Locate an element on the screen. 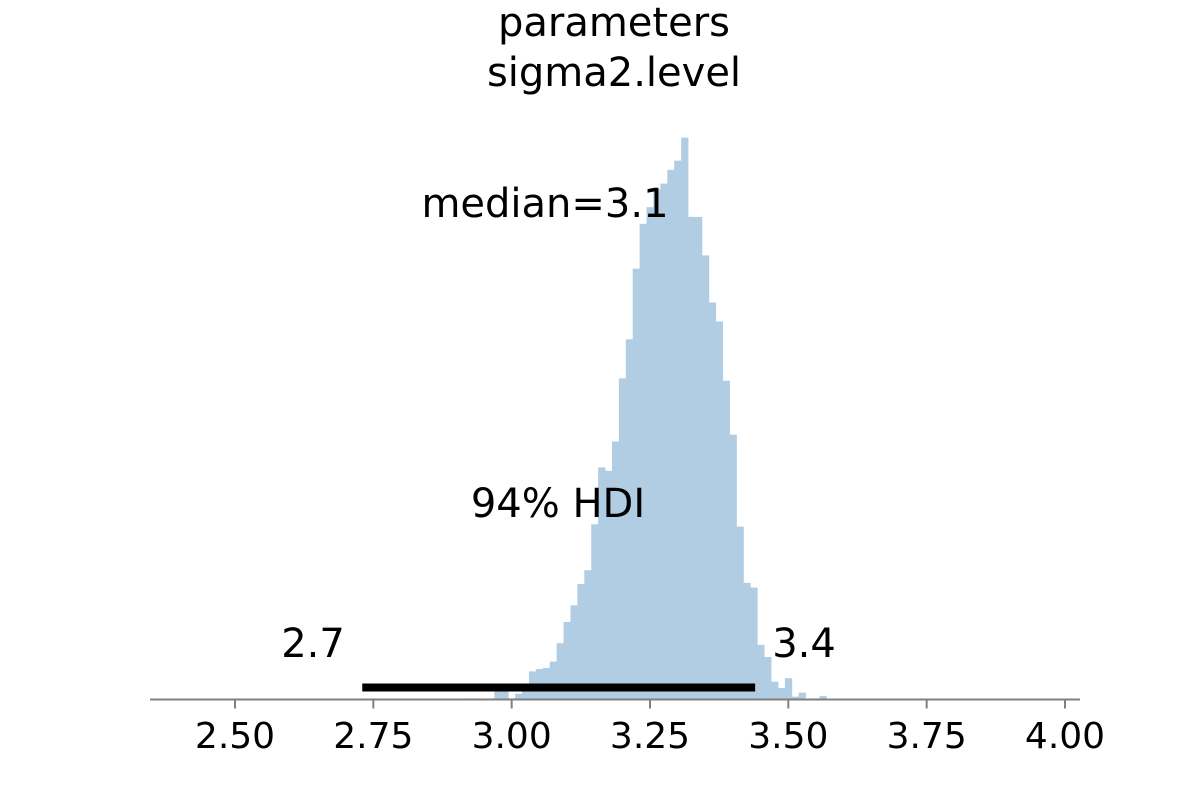  chart-title-line-2: sigma2.level is located at coordinates (614, 73).